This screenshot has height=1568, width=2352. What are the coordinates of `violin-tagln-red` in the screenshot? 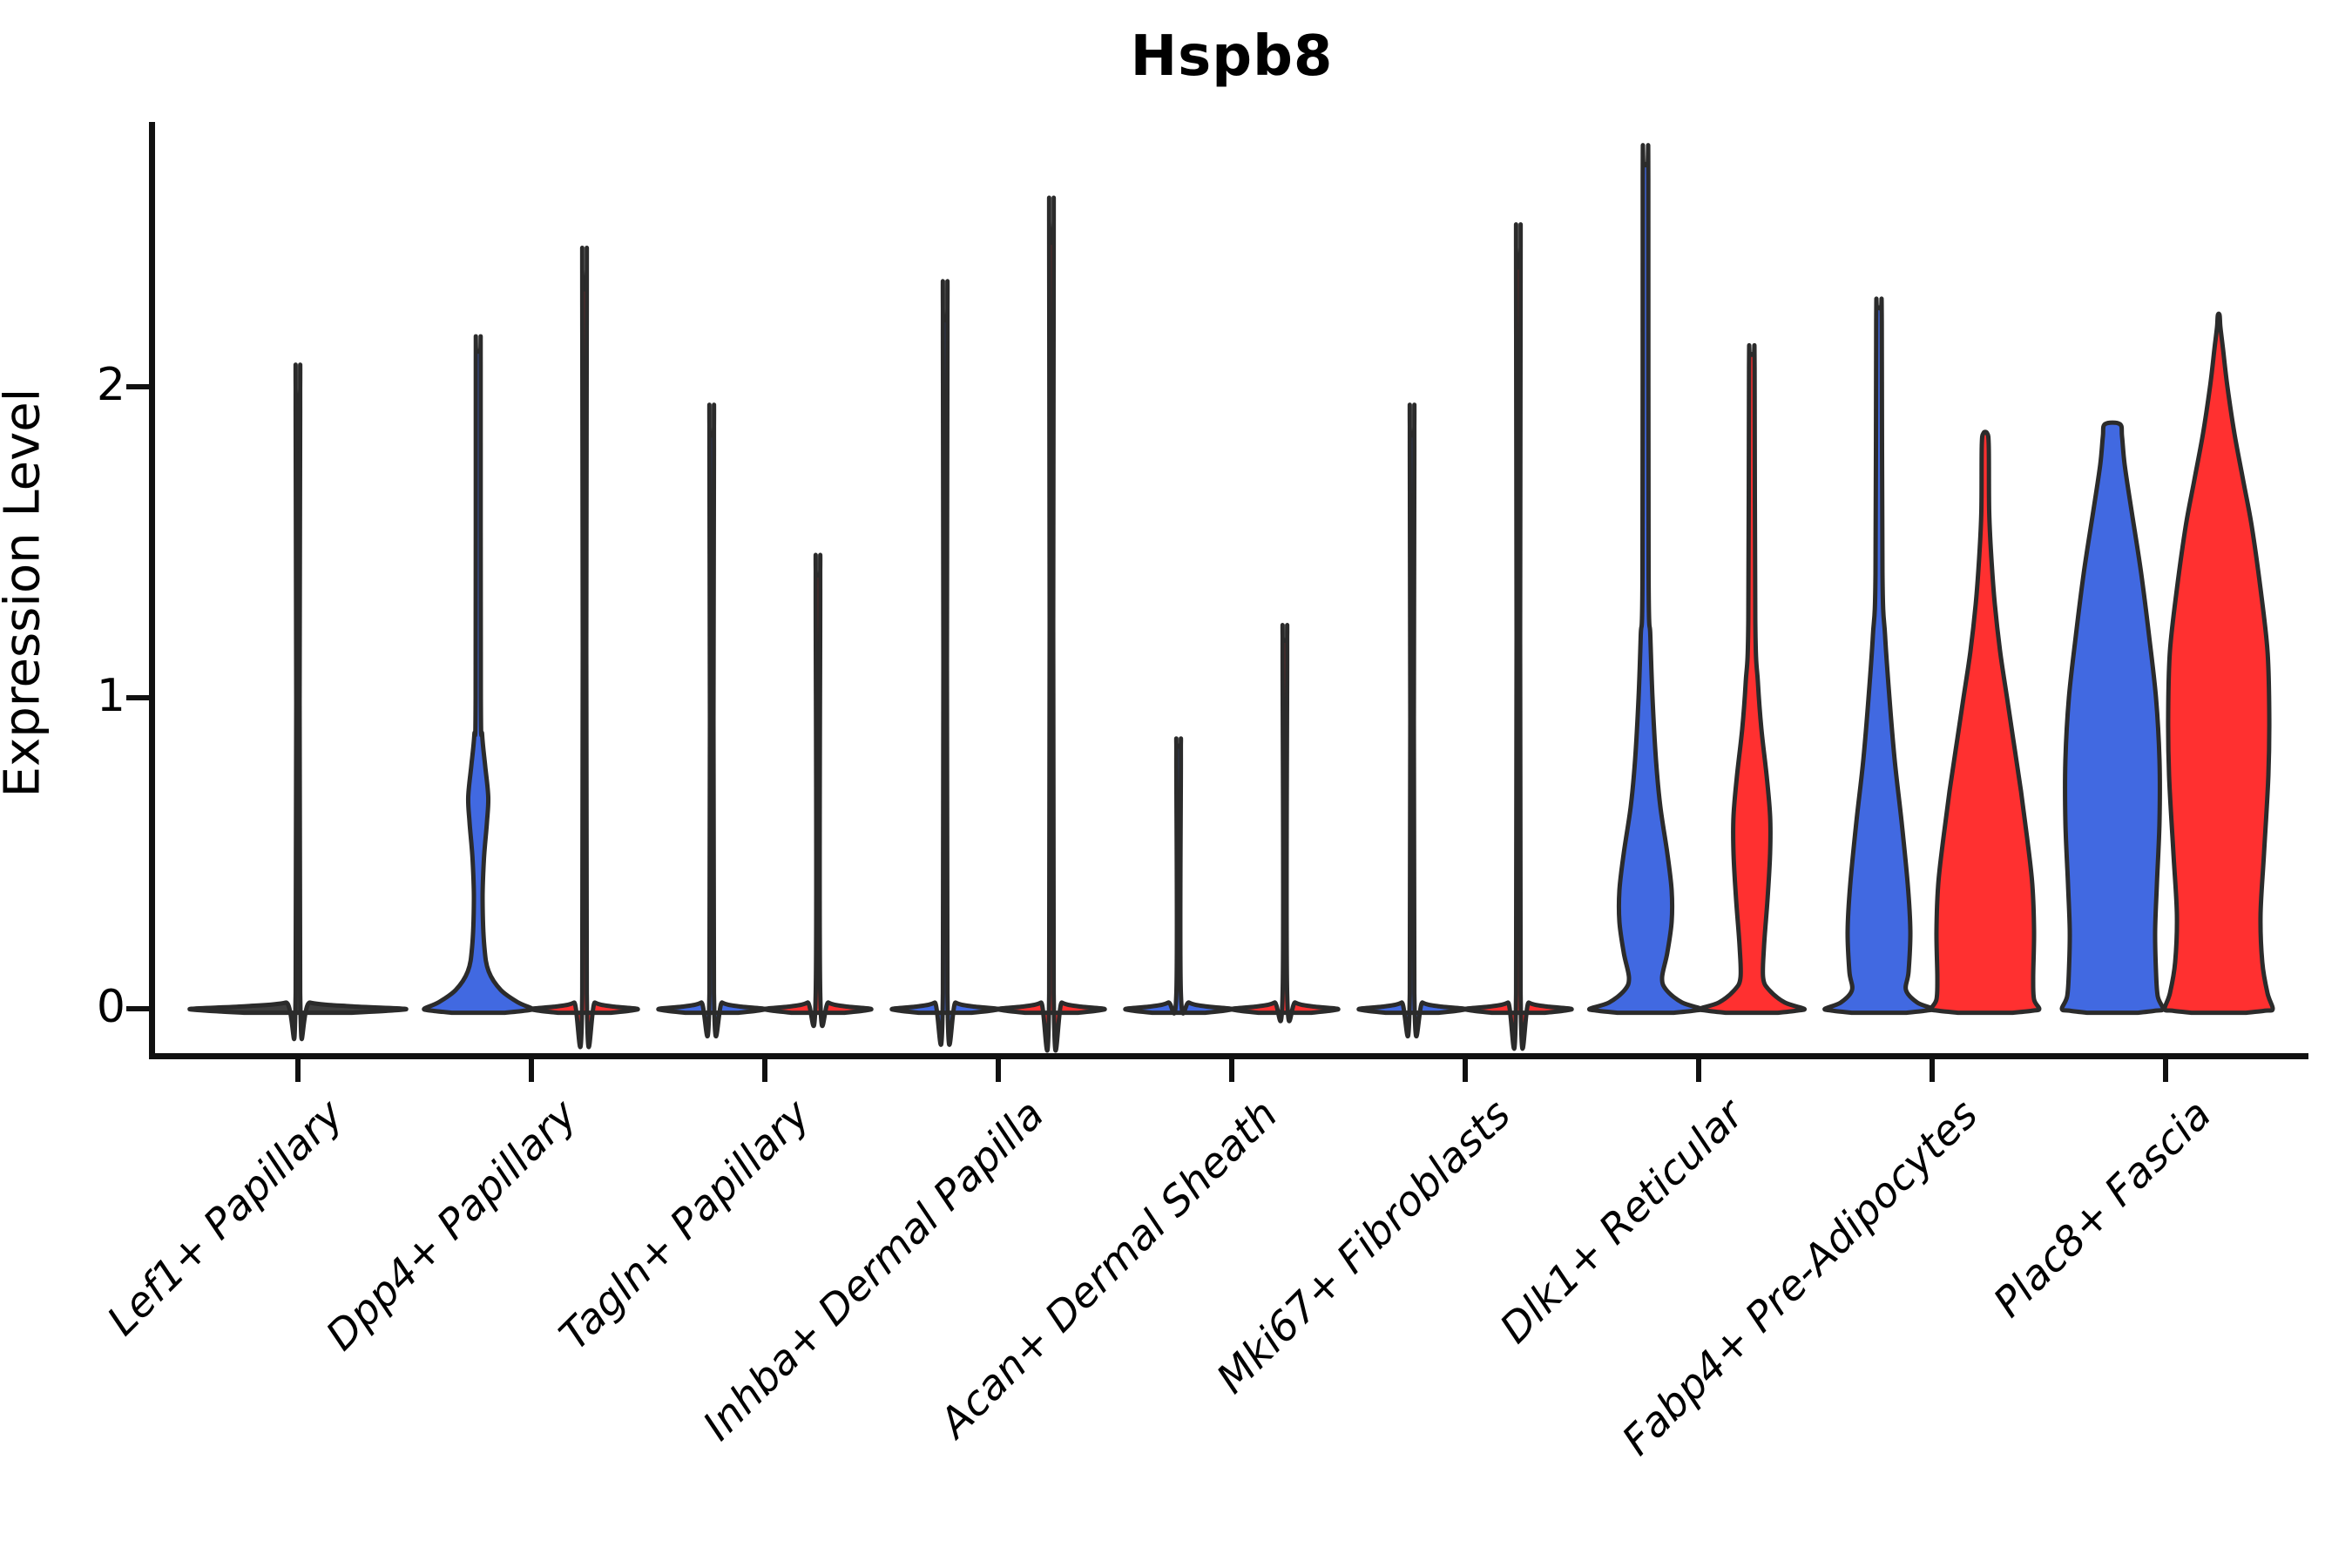 It's located at (818, 790).